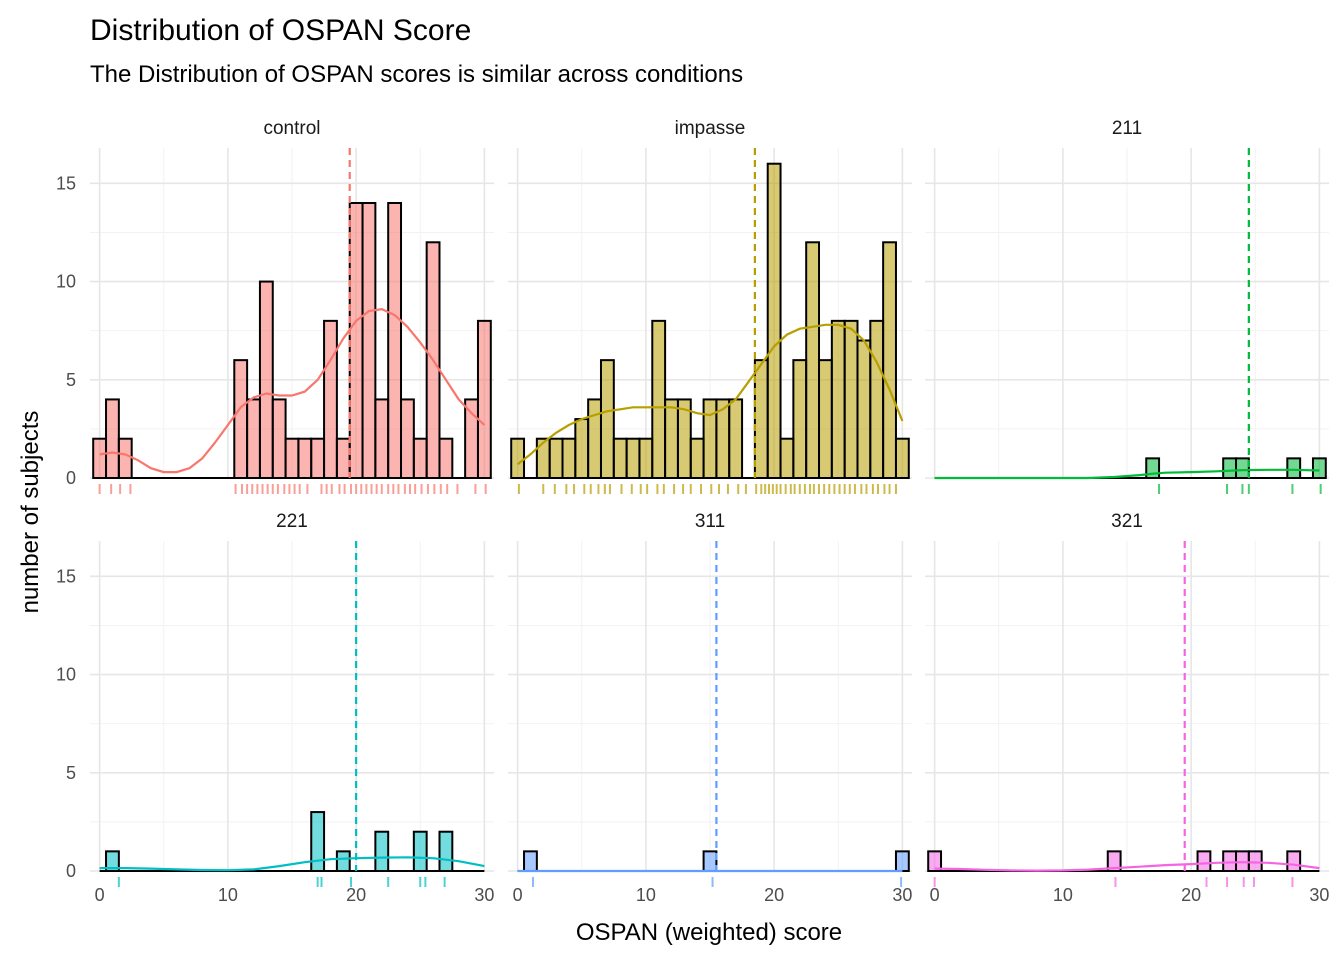 The width and height of the screenshot is (1344, 960). I want to click on facet-panel-control: control 0 5 10 15, so click(275, 306).